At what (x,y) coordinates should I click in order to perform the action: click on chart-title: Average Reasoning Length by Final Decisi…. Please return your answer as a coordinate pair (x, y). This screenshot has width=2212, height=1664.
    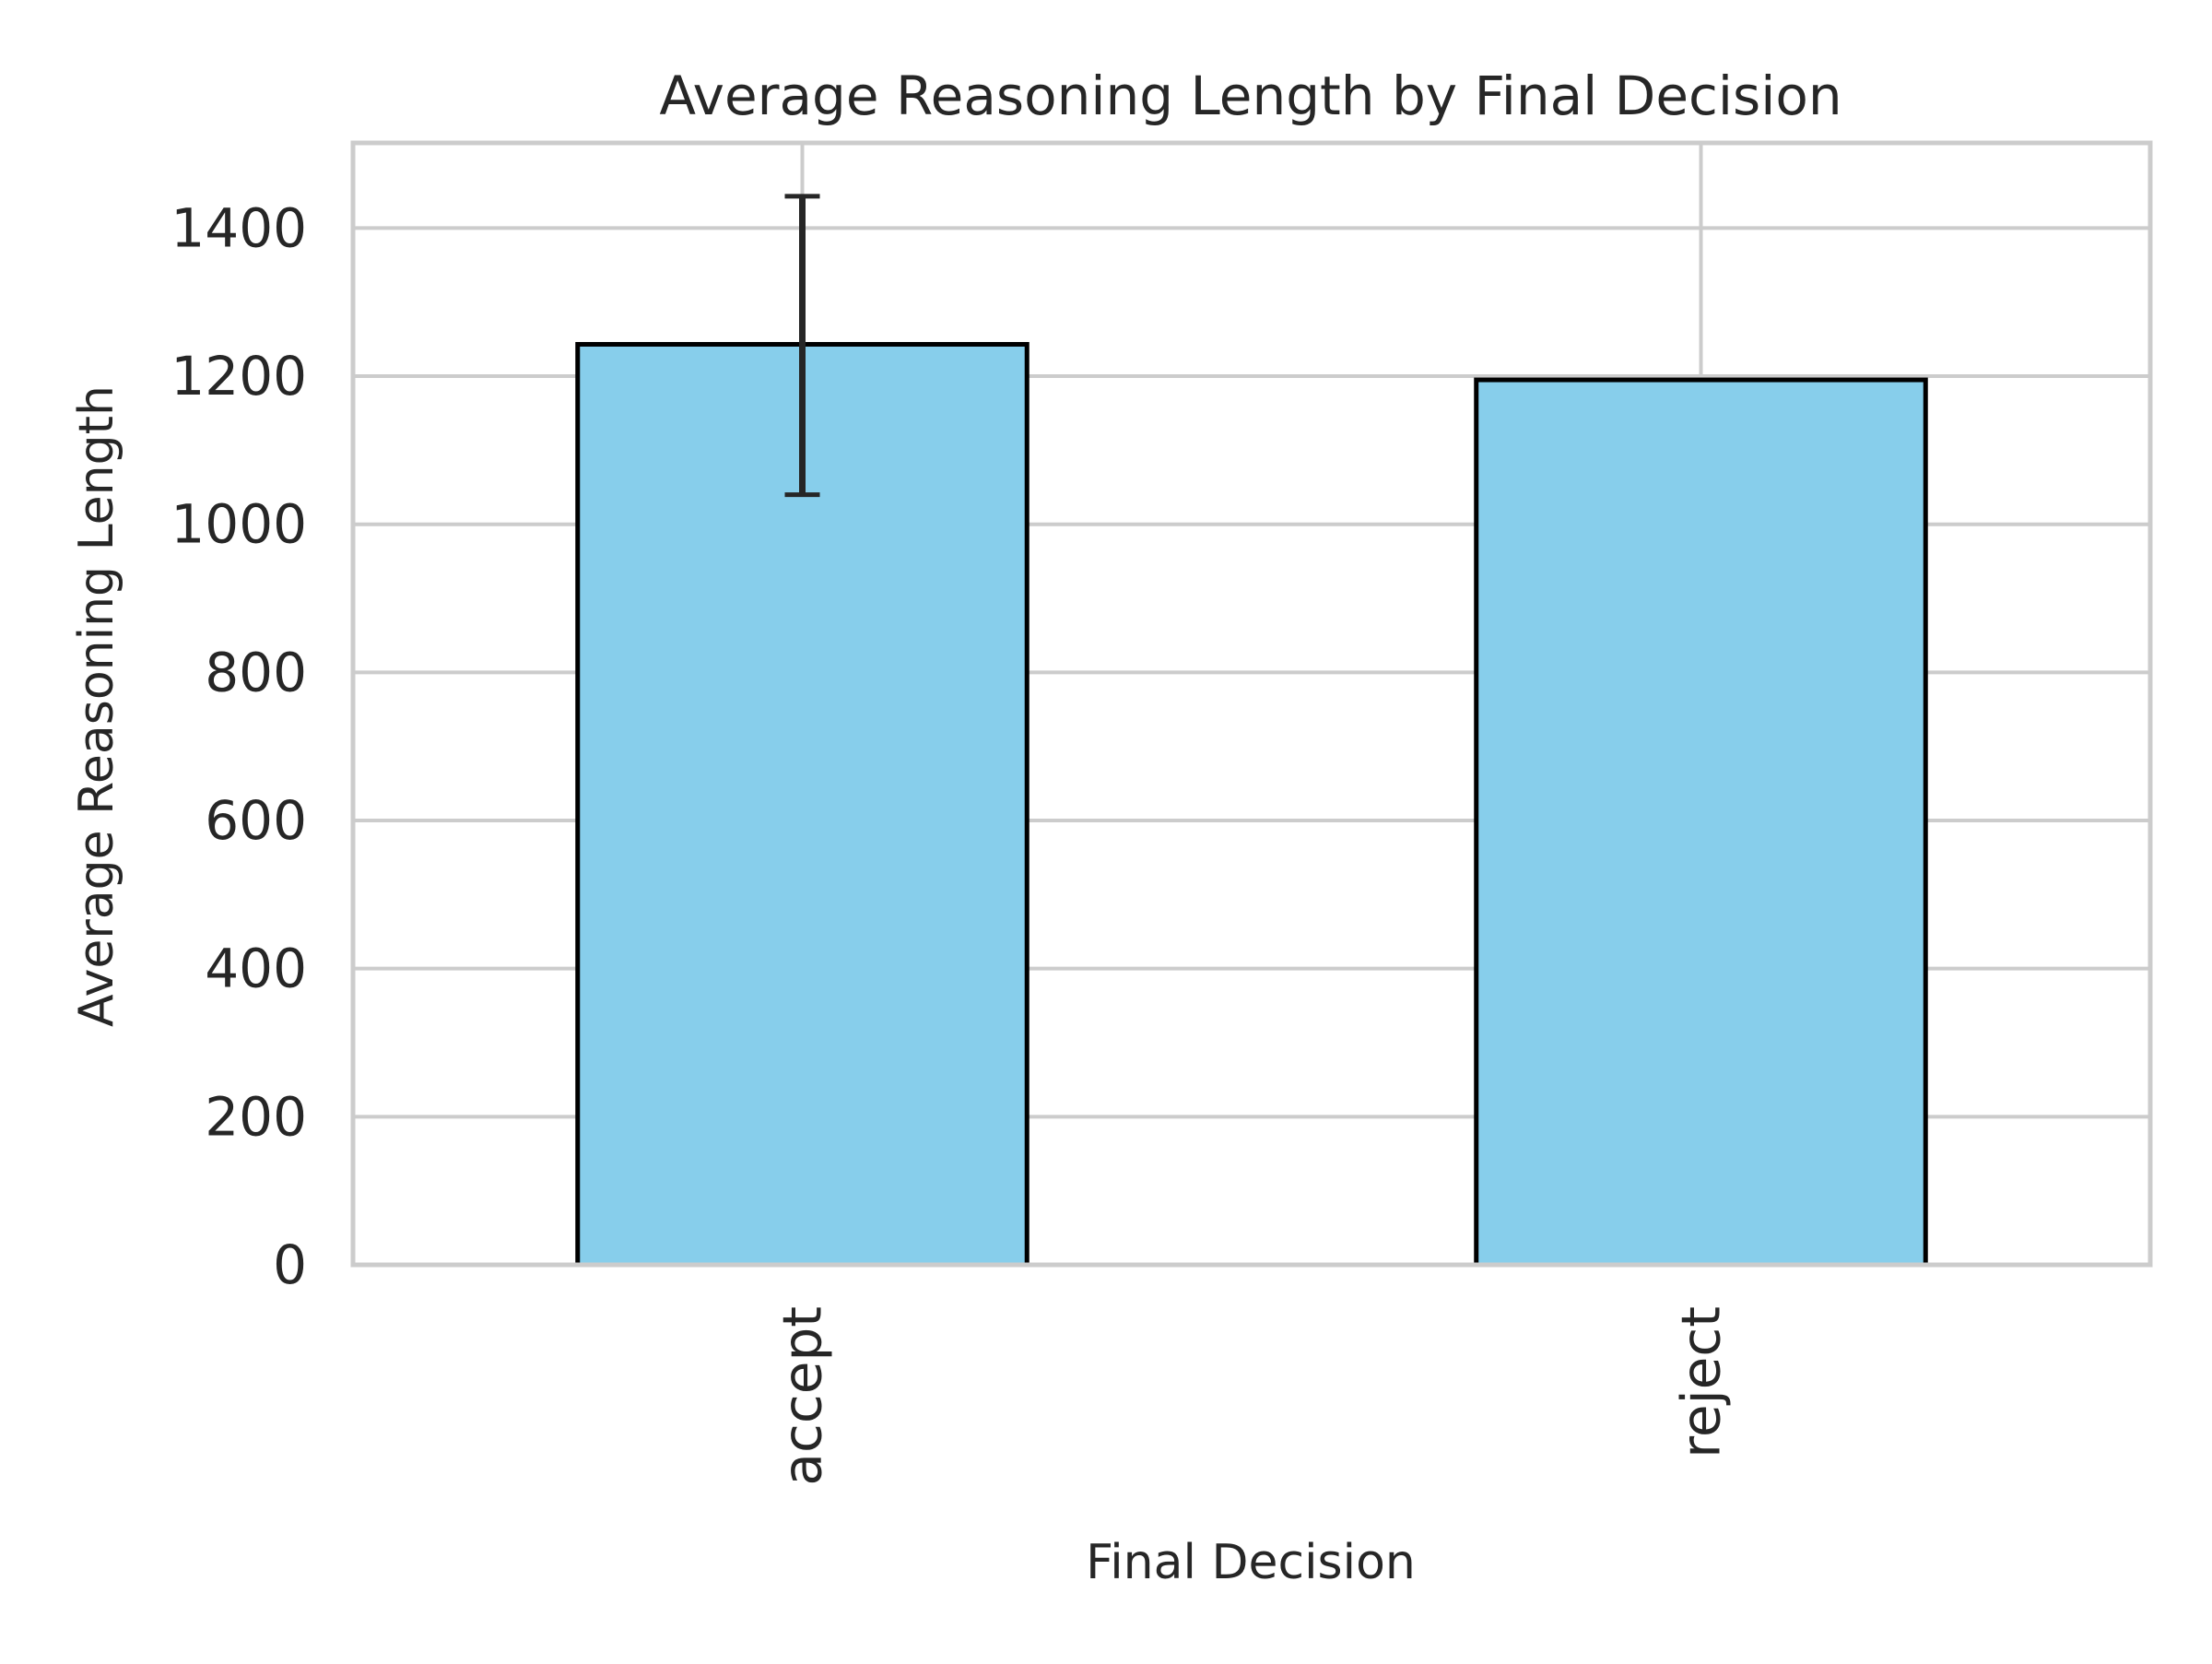
    Looking at the image, I should click on (1250, 96).